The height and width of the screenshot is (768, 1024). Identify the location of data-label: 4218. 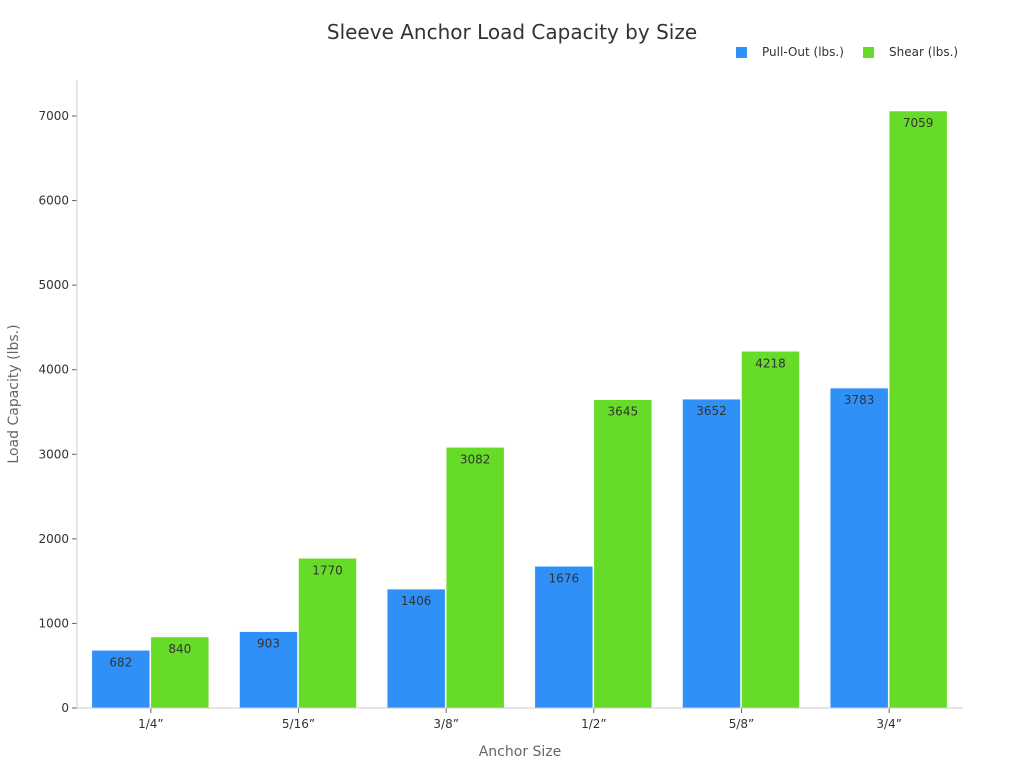
(770, 363).